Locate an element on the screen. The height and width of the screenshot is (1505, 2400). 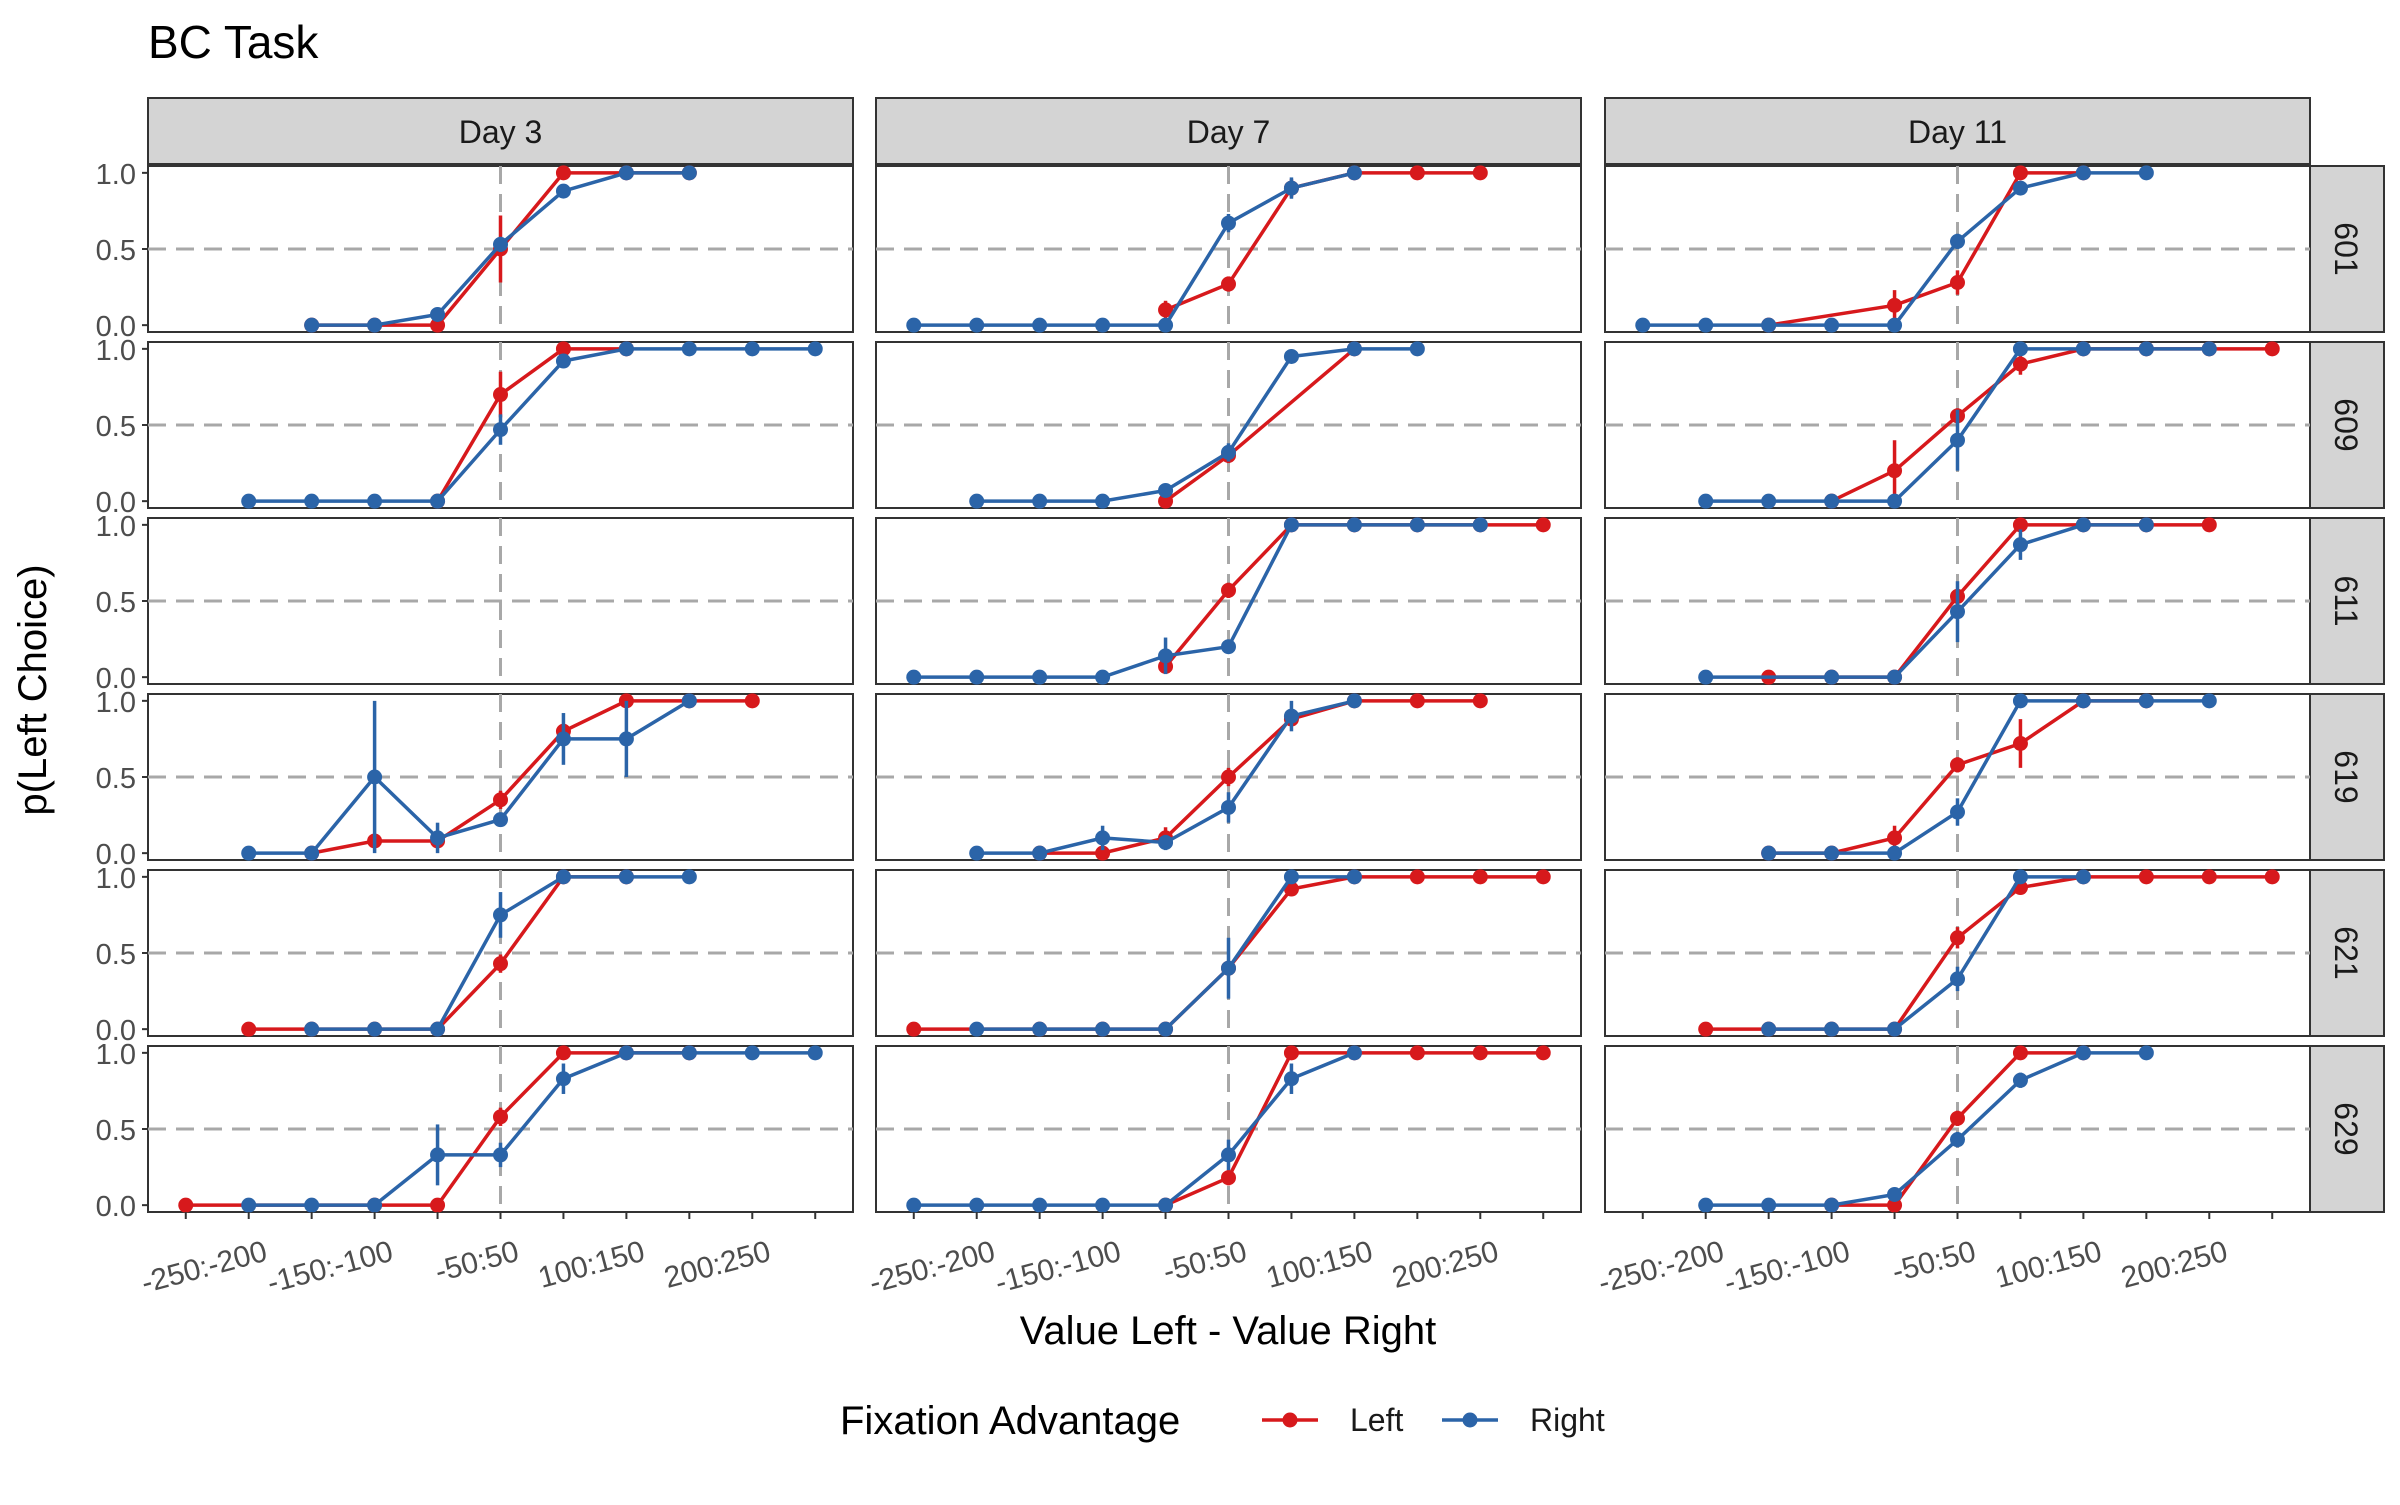
x-tick-label: -250:-200 is located at coordinates (1661, 1267).